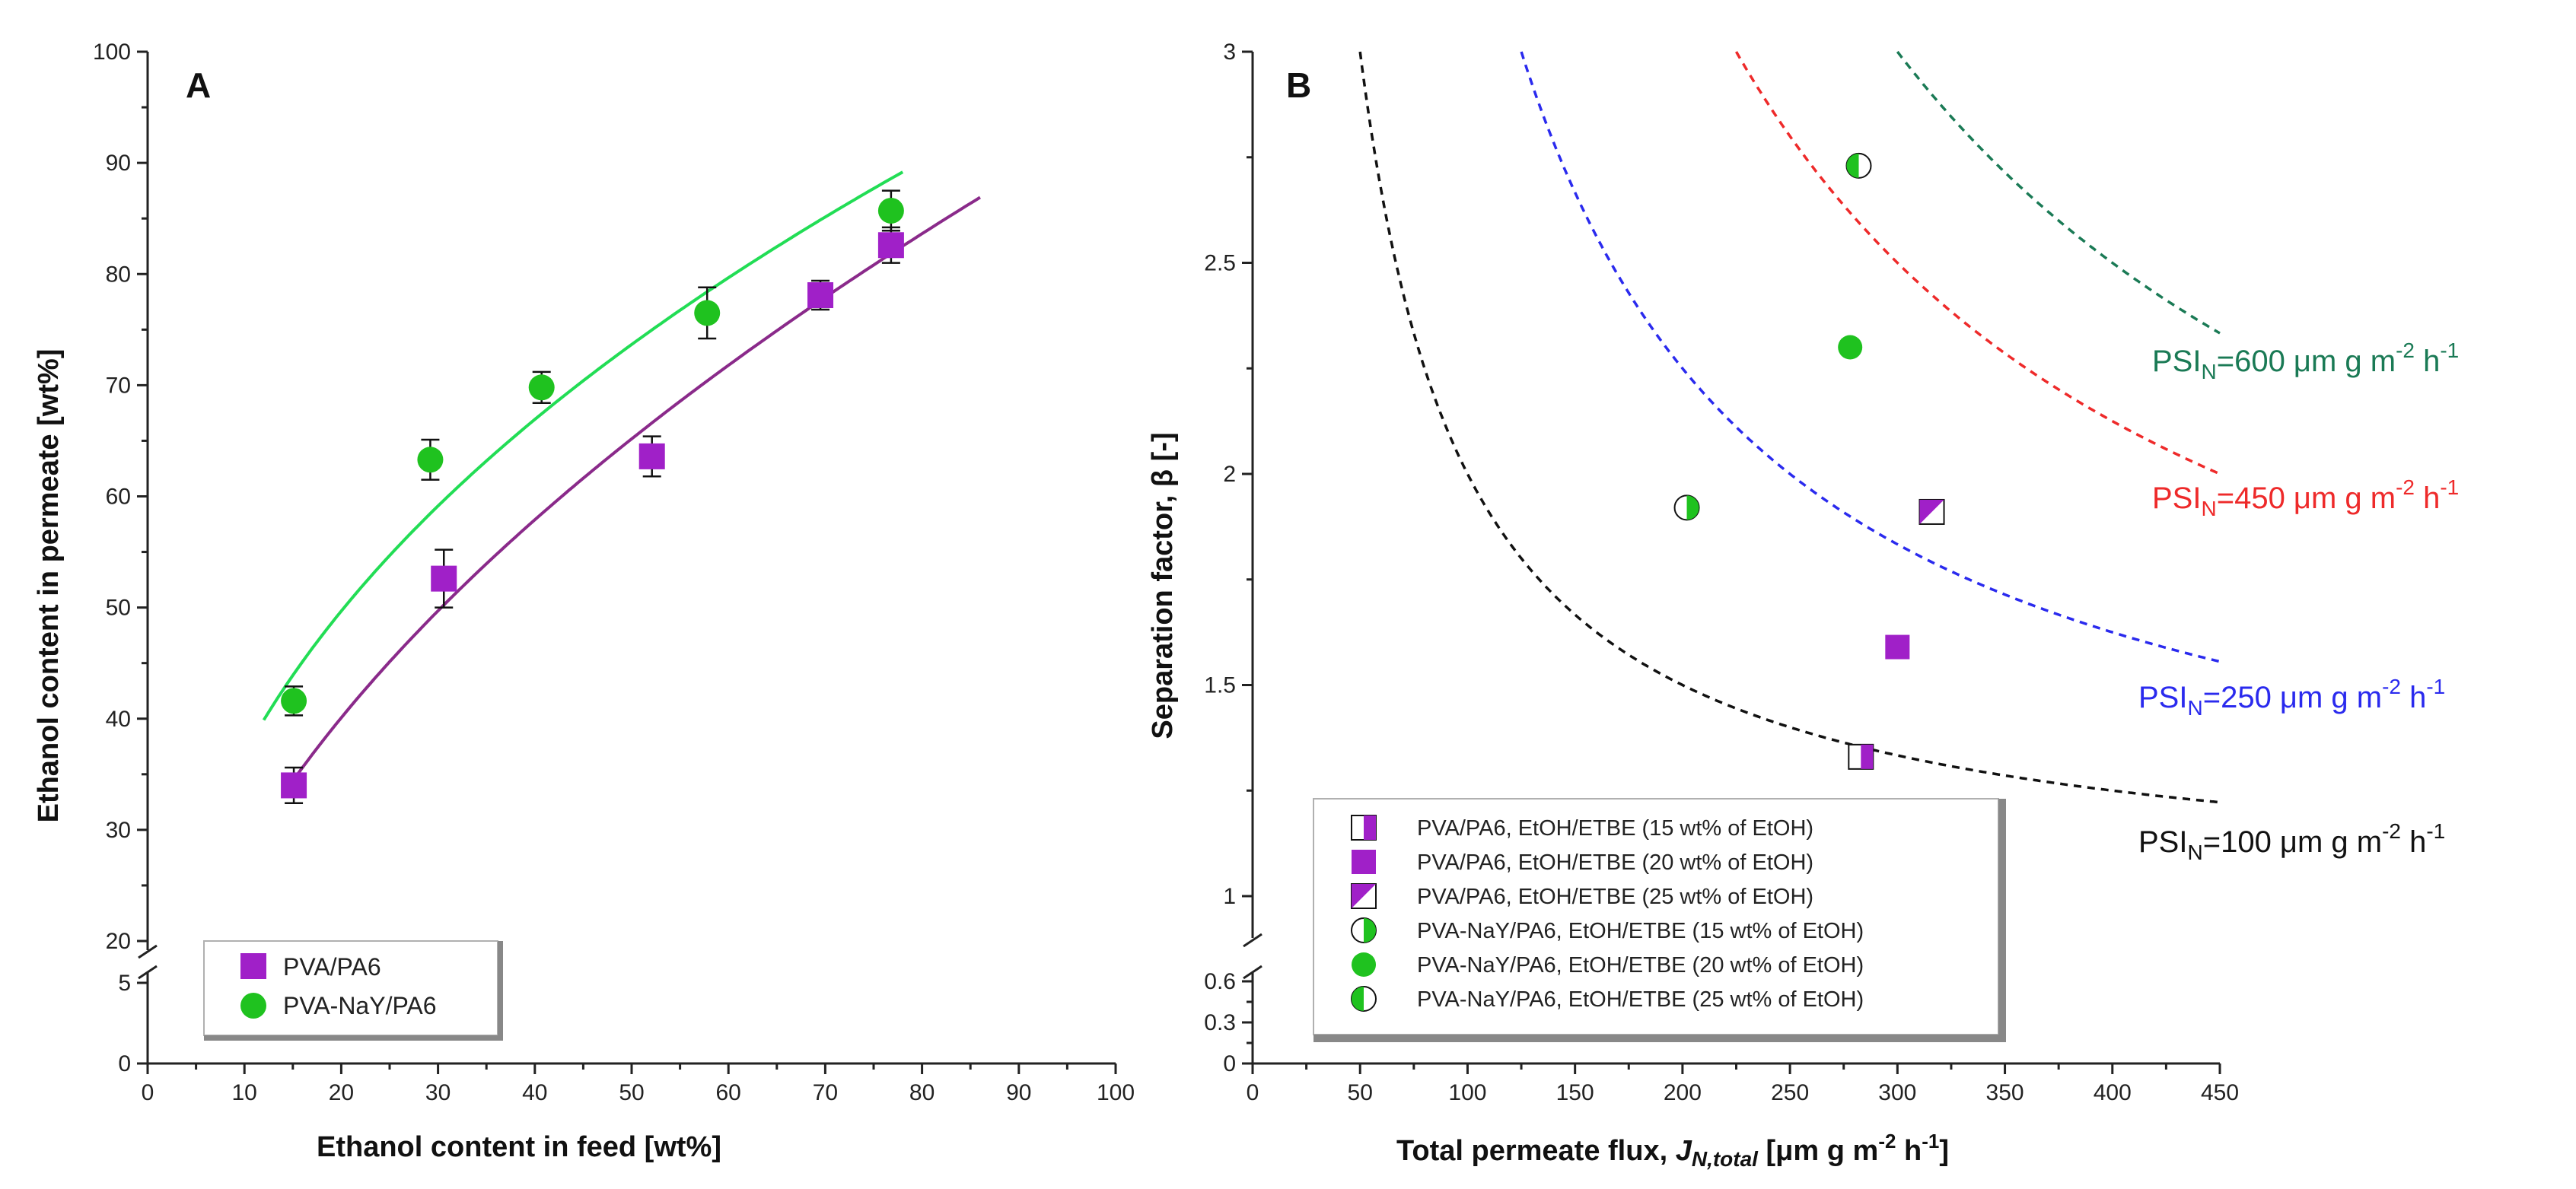 The width and height of the screenshot is (2576, 1189). Describe the element at coordinates (1220, 686) in the screenshot. I see `b-y-tick-label: 1.5` at that location.